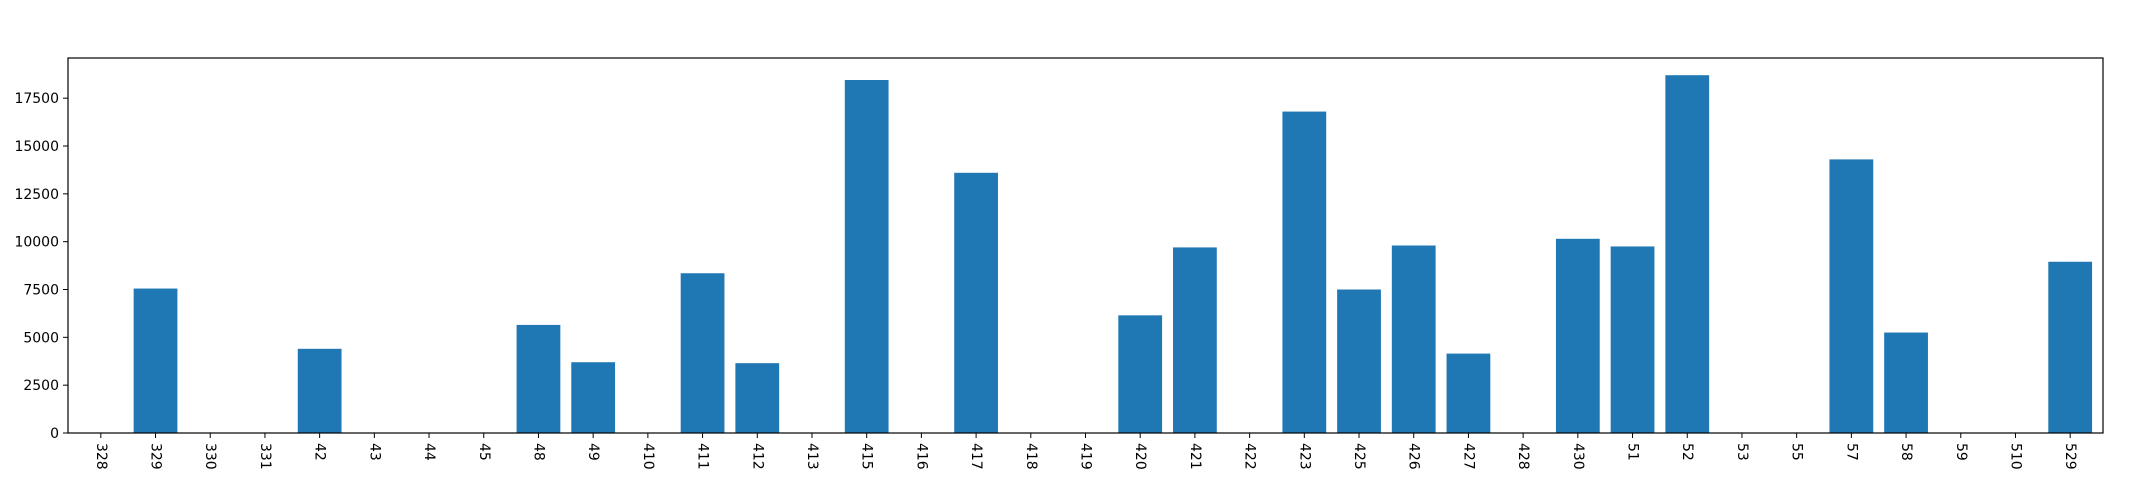 The image size is (2140, 484). Describe the element at coordinates (1359, 456) in the screenshot. I see `x-tick-label: 425` at that location.